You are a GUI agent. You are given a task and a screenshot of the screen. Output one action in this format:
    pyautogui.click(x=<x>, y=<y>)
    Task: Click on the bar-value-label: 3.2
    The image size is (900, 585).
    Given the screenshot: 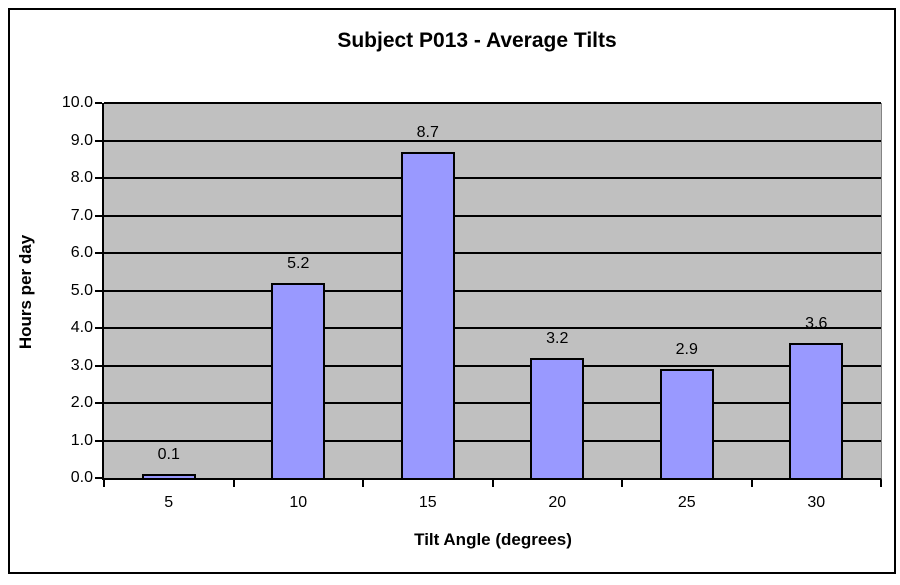 What is the action you would take?
    pyautogui.click(x=557, y=338)
    